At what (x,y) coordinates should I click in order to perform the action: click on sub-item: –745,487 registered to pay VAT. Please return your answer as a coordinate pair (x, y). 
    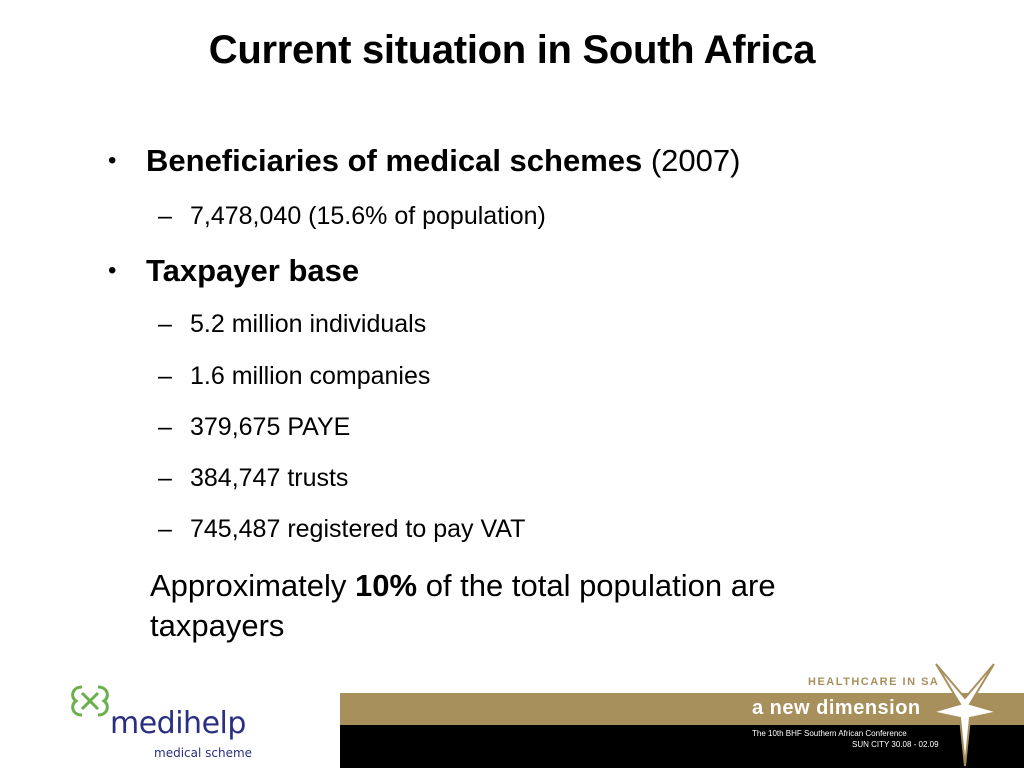
    Looking at the image, I should click on (341, 529).